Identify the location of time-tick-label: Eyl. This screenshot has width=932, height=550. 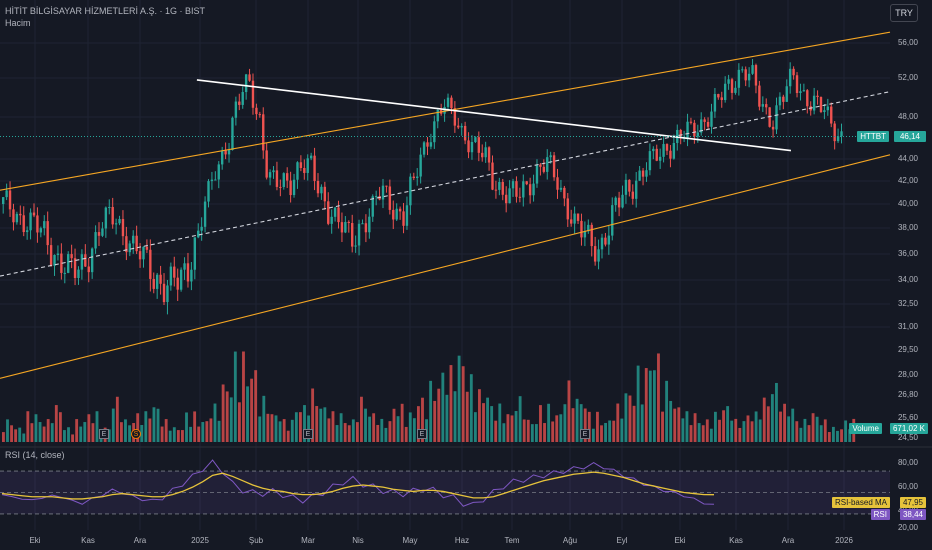
(622, 540).